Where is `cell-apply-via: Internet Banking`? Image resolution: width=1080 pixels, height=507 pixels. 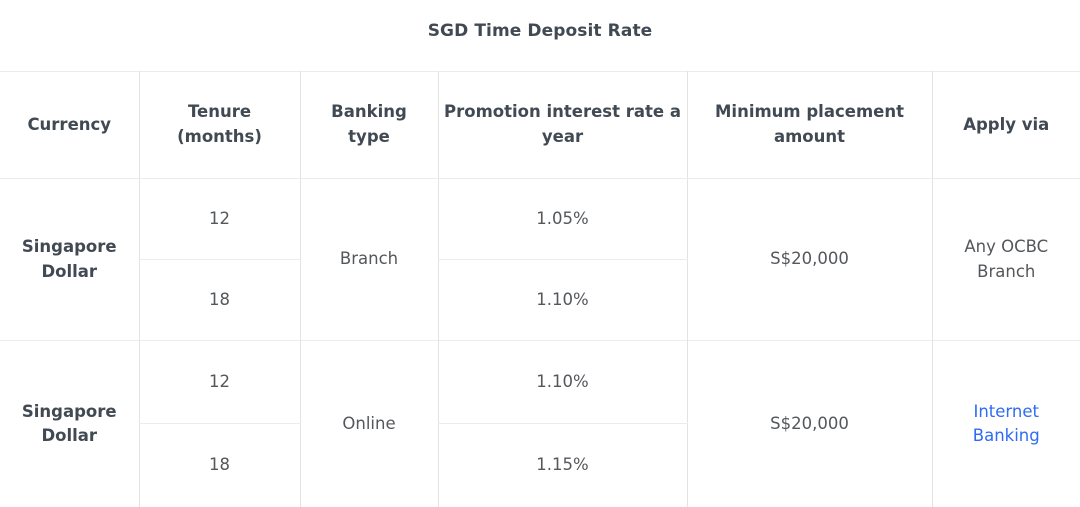 cell-apply-via: Internet Banking is located at coordinates (1005, 423).